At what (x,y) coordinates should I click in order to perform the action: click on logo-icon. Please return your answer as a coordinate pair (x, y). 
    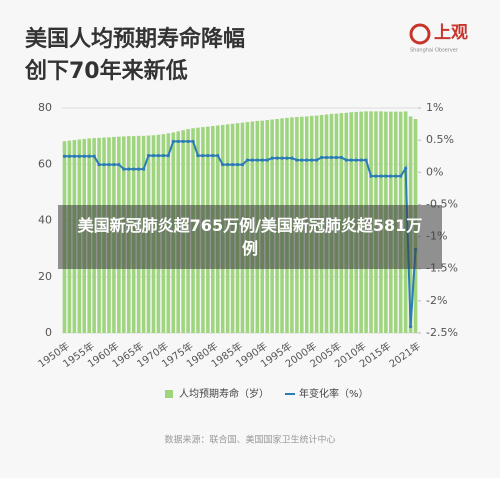
    Looking at the image, I should click on (420, 34).